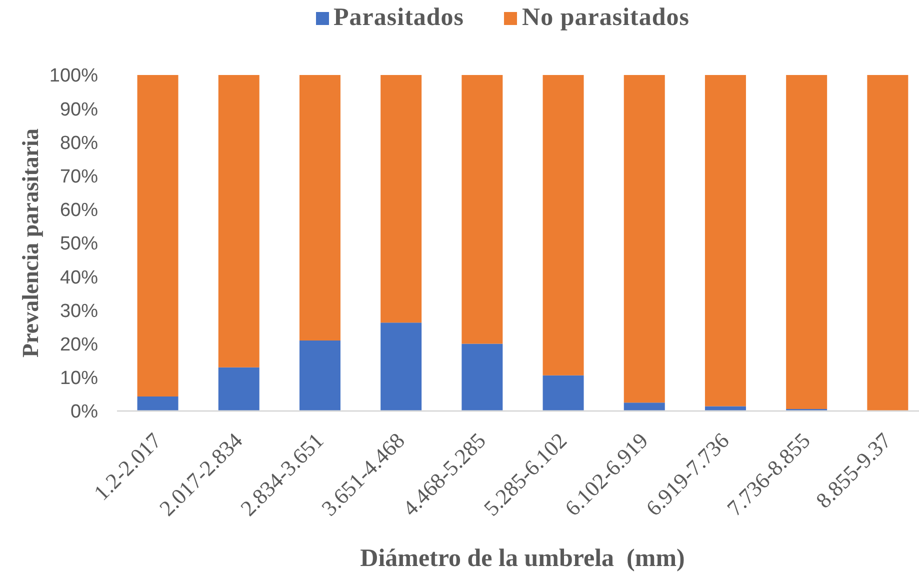 The height and width of the screenshot is (577, 919). What do you see at coordinates (79, 211) in the screenshot?
I see `y-tick-label: 60%` at bounding box center [79, 211].